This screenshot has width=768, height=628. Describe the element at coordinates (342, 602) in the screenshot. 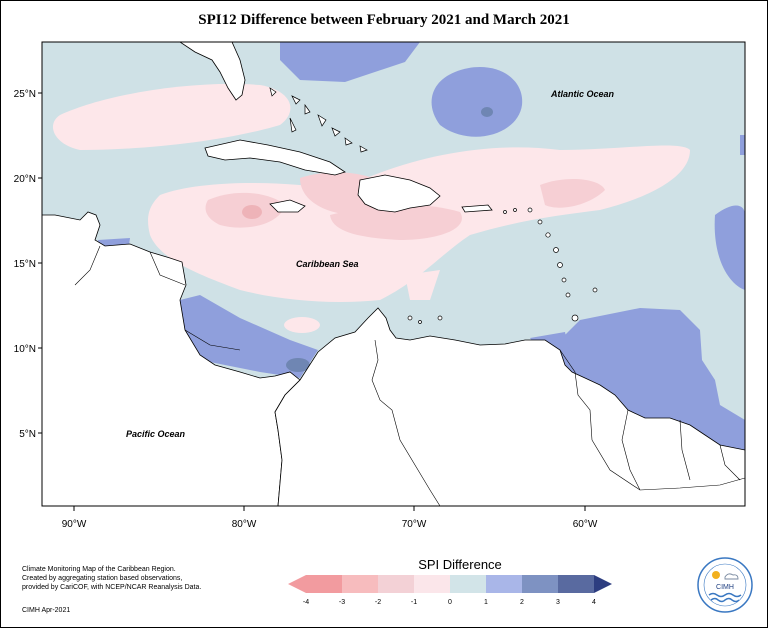

I see `legend-label: -3` at that location.